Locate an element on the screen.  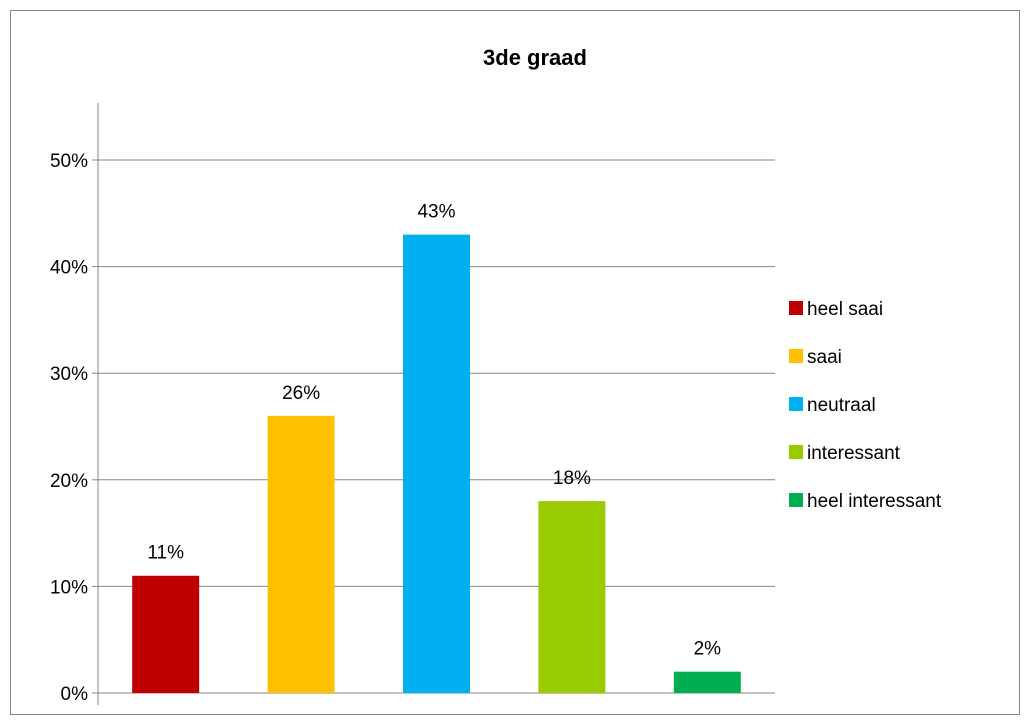
legend-label: heel interessant is located at coordinates (874, 501).